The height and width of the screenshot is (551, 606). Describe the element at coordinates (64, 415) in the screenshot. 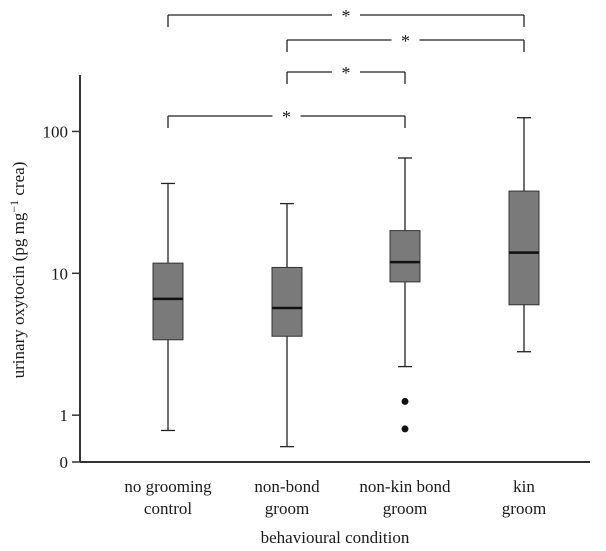

I see `y-tick-label-1: 1` at that location.